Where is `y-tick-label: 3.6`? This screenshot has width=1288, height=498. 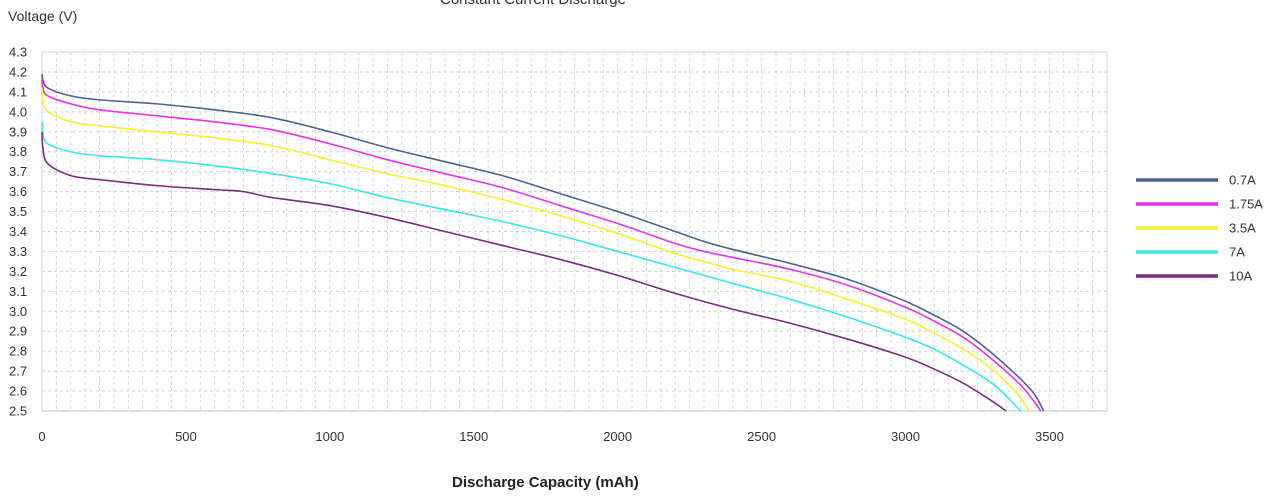 y-tick-label: 3.6 is located at coordinates (18, 191).